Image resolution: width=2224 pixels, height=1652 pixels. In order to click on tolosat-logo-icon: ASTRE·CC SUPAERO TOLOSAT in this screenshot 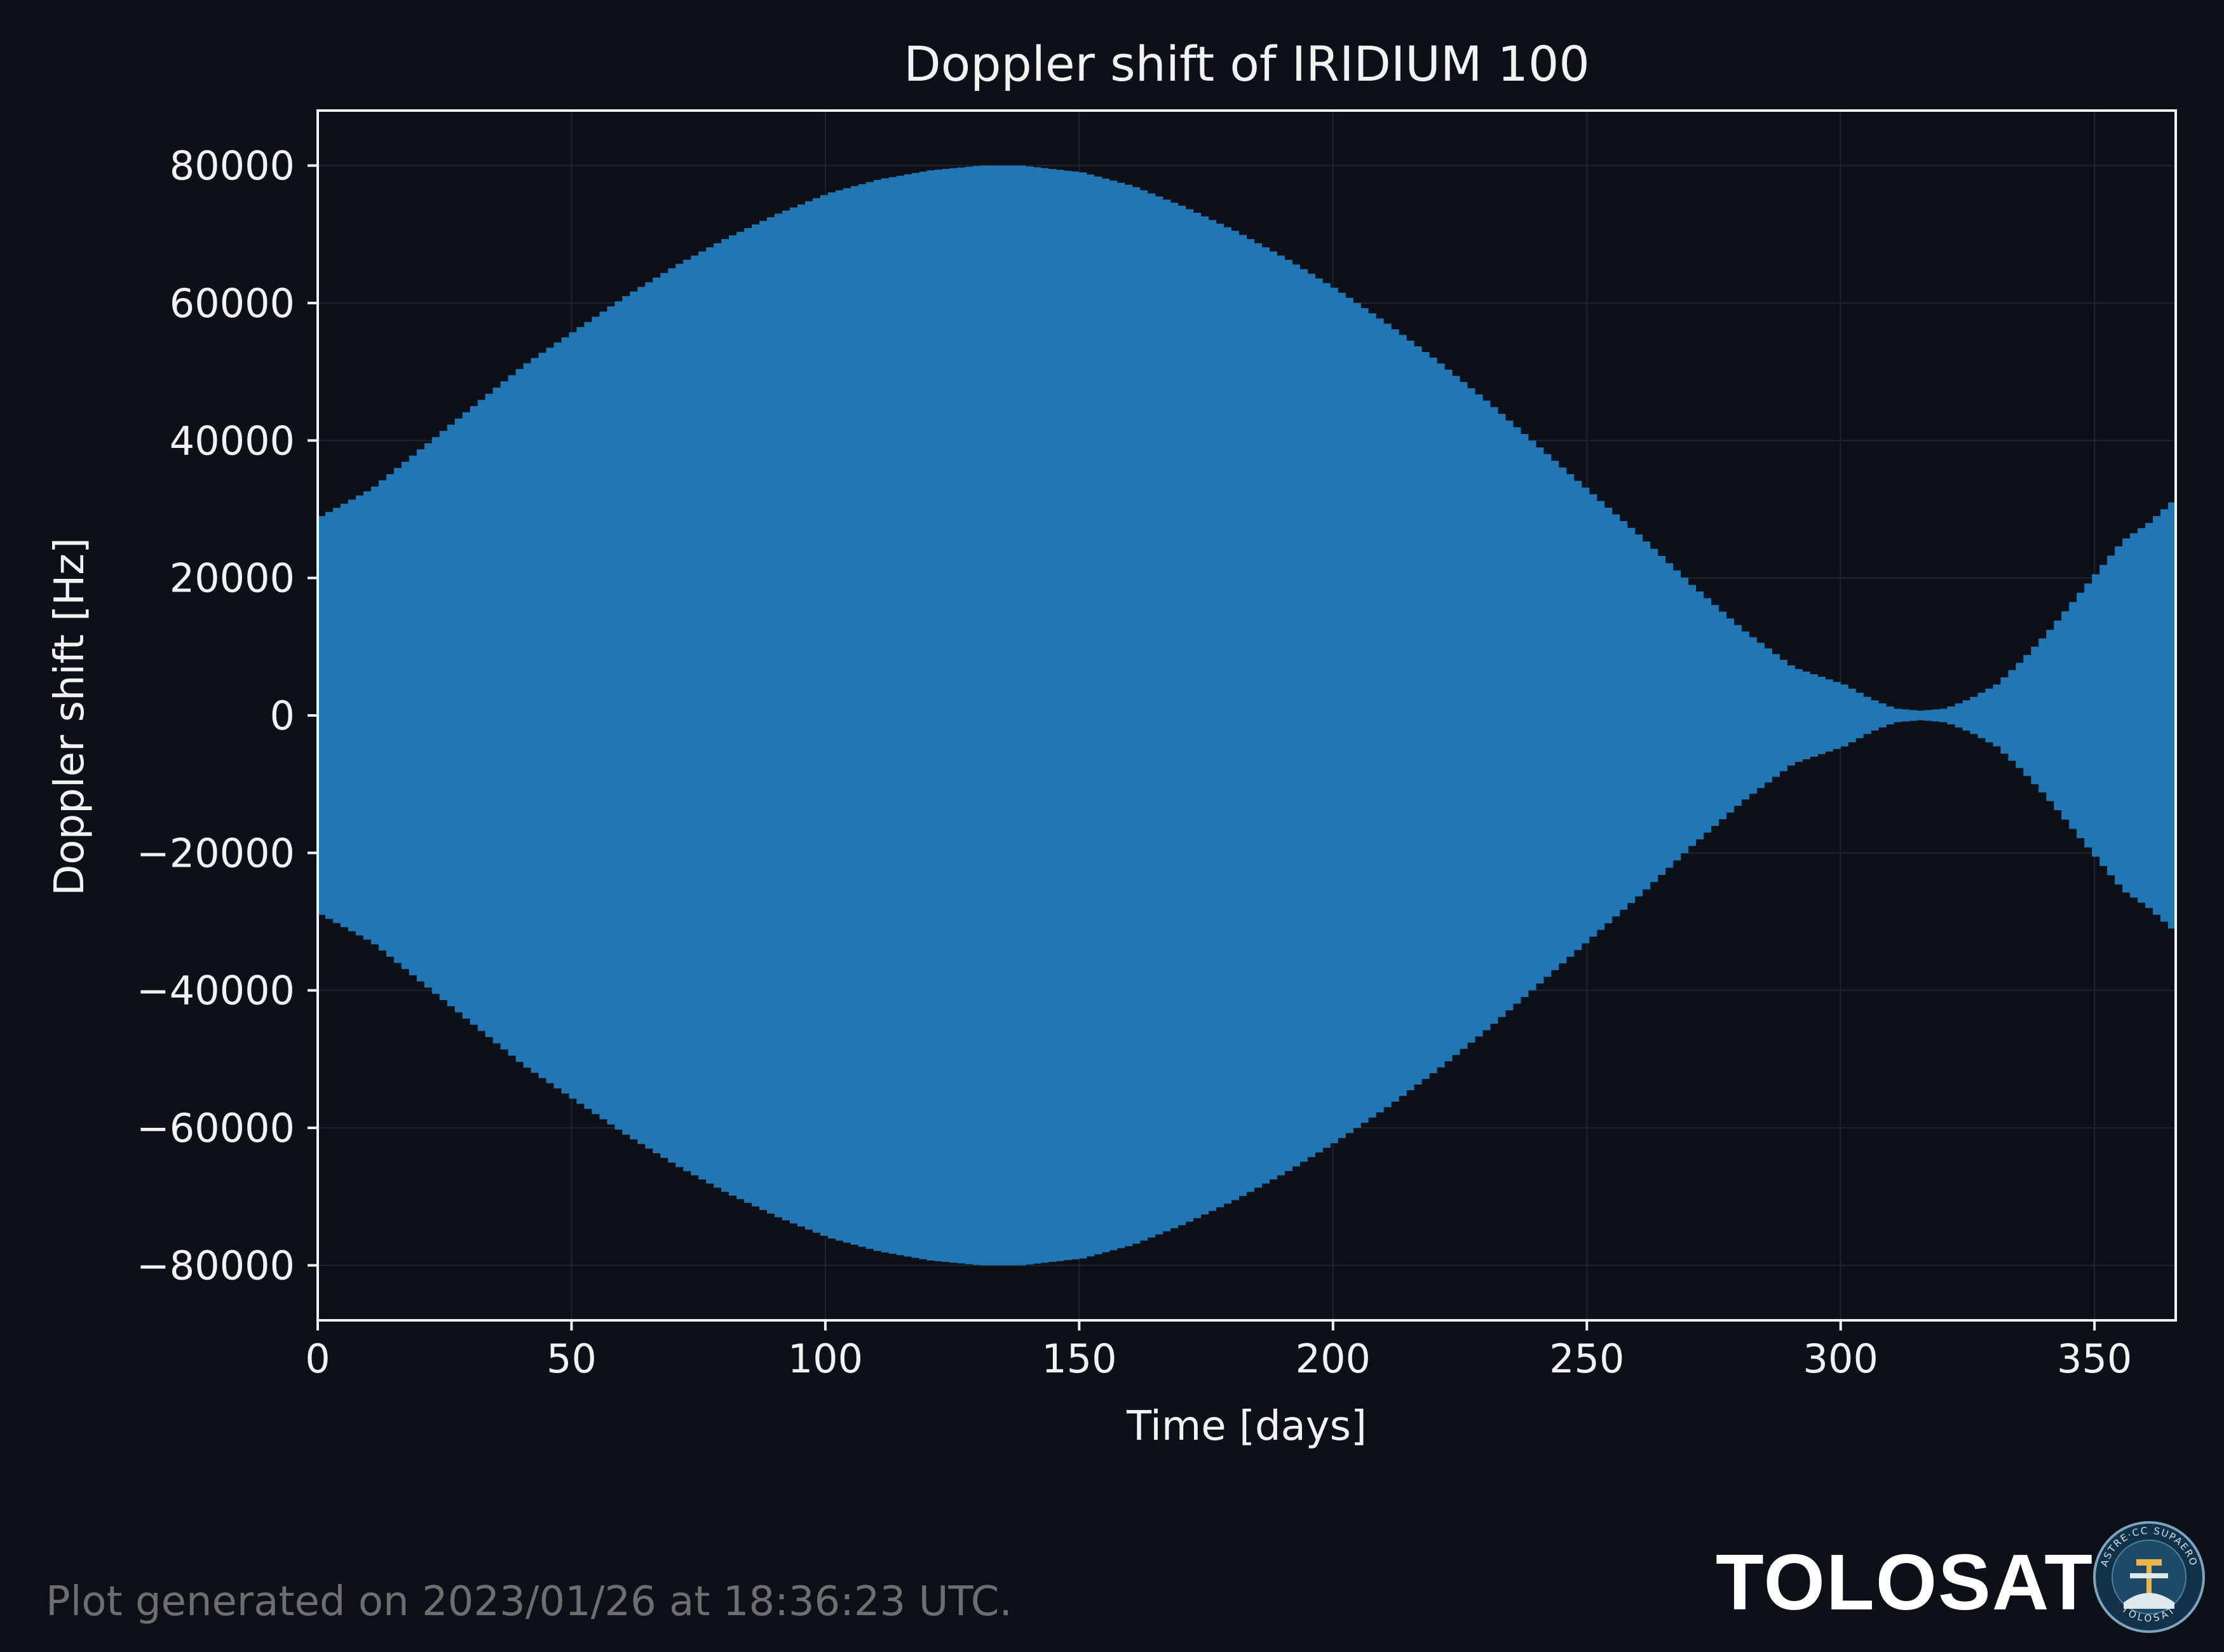, I will do `click(2149, 1577)`.